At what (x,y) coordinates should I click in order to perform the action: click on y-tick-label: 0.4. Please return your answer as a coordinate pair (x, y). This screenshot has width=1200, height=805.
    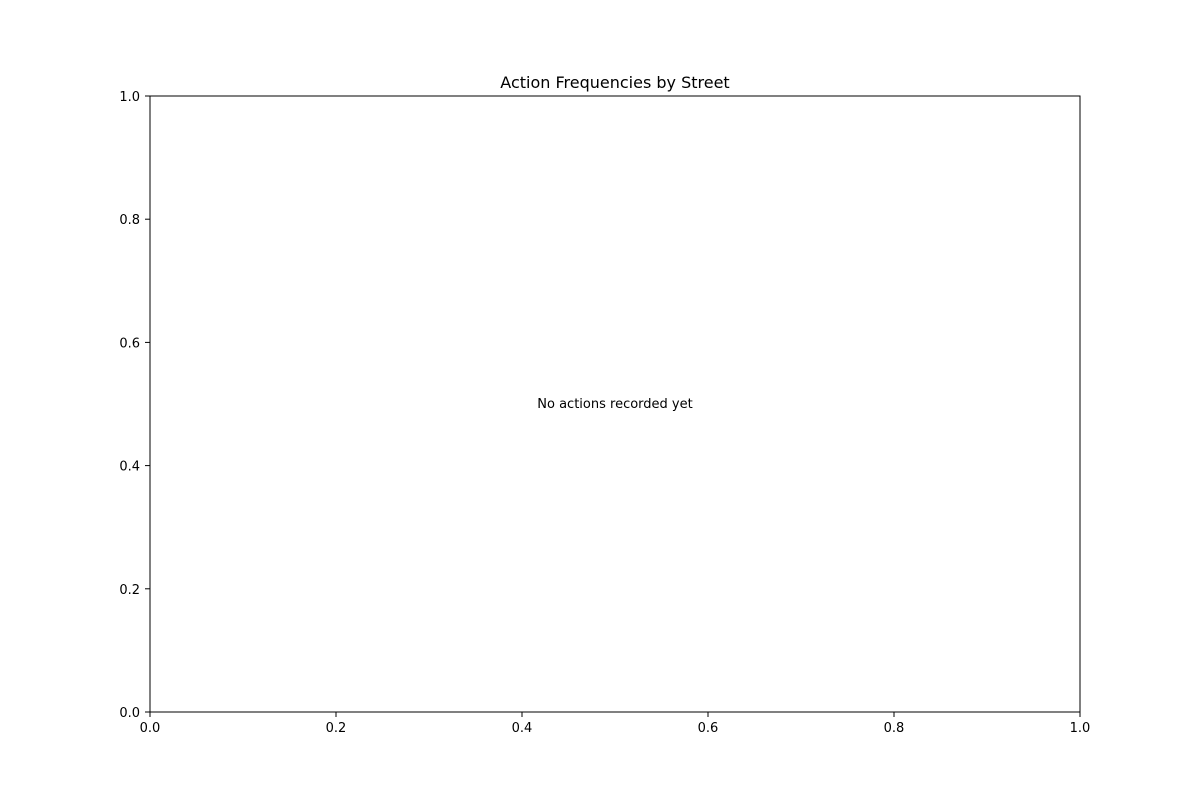
    Looking at the image, I should click on (129, 467).